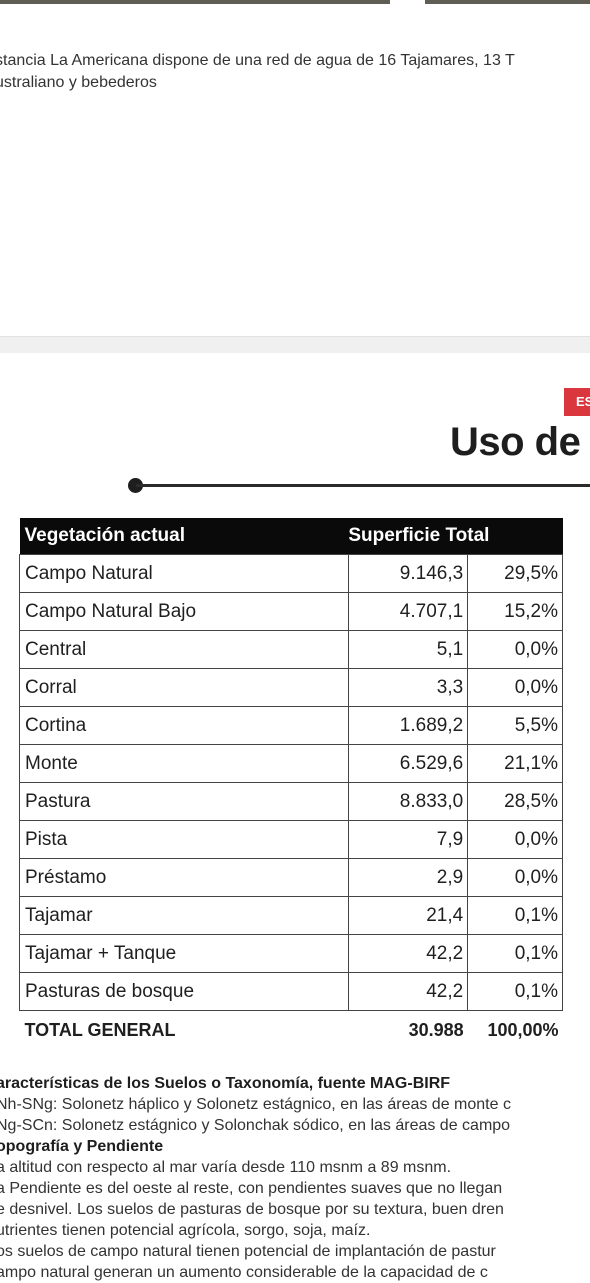  What do you see at coordinates (184, 649) in the screenshot?
I see `cell-name: Central` at bounding box center [184, 649].